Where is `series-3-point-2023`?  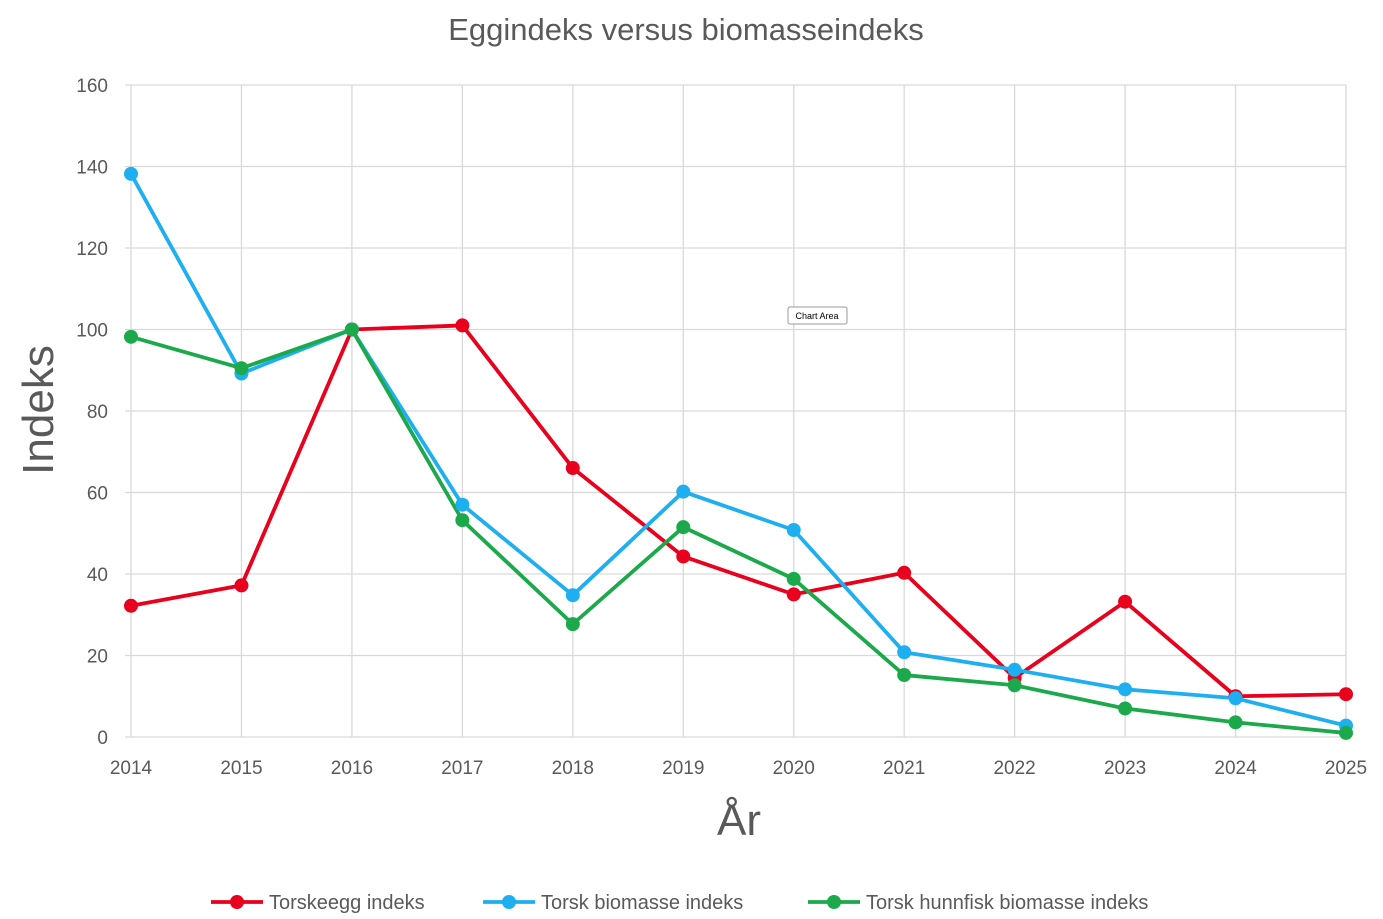 series-3-point-2023 is located at coordinates (1125, 708).